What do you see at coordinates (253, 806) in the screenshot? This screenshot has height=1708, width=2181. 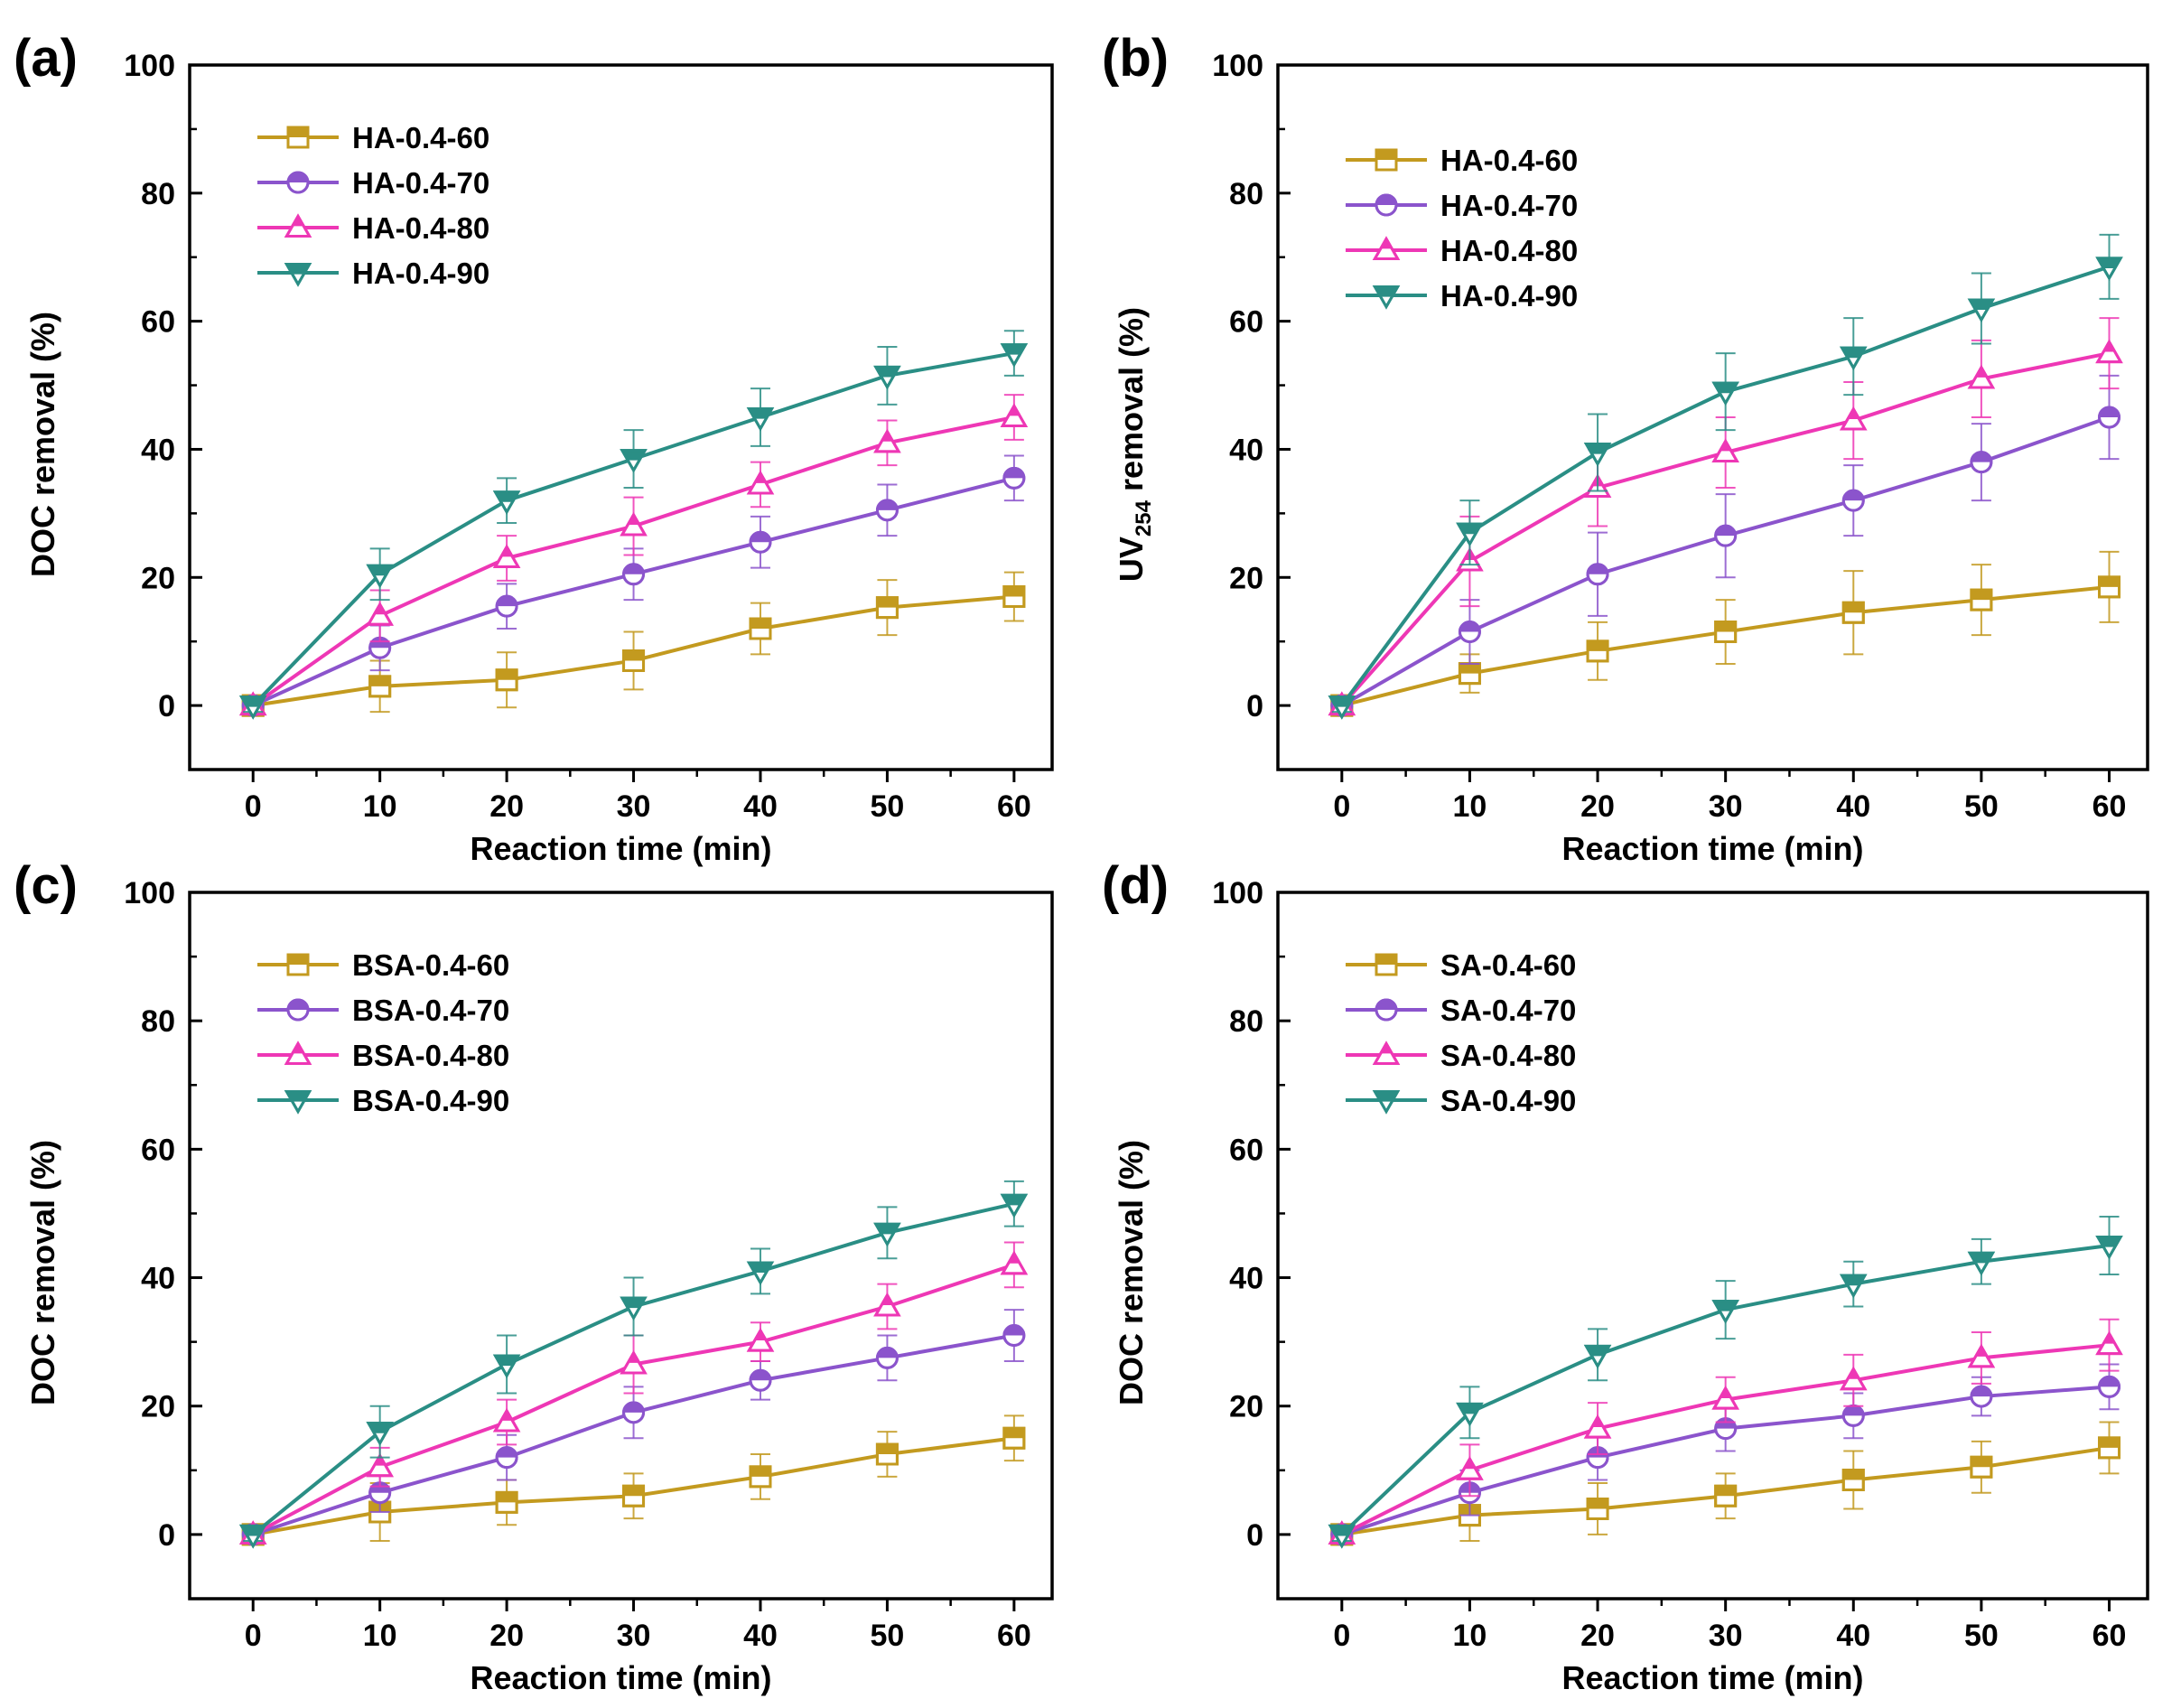 I see `panel-a-xtick-label: 0` at bounding box center [253, 806].